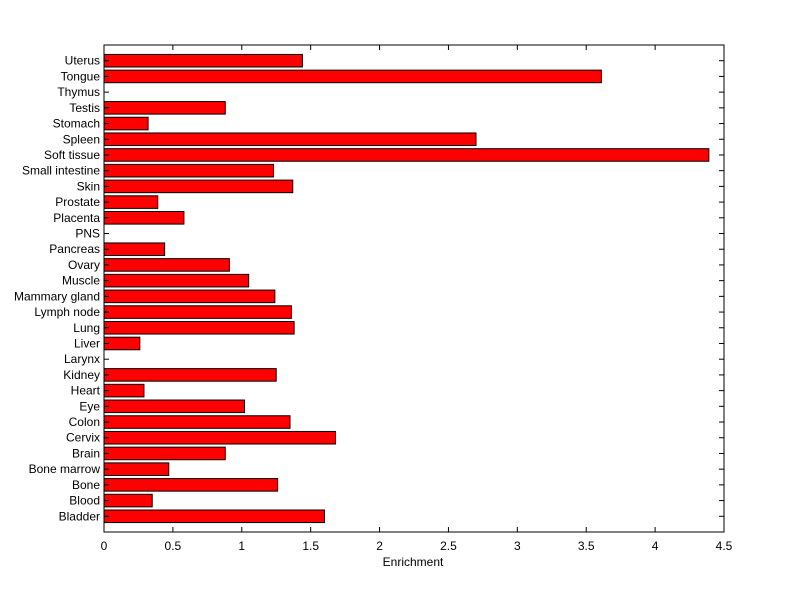 This screenshot has height=599, width=800. Describe the element at coordinates (724, 546) in the screenshot. I see `x-tick-label: 4.5` at that location.